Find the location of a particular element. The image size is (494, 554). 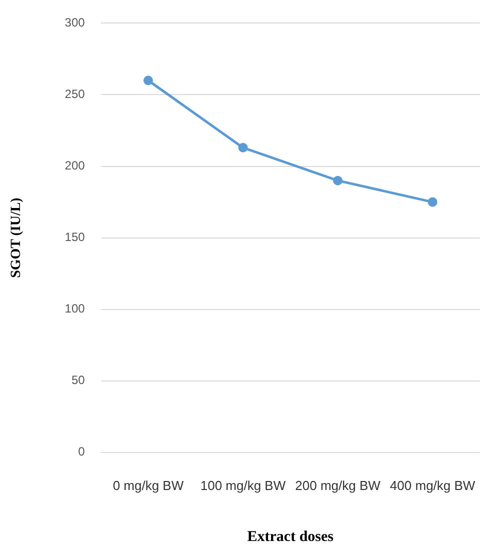

x-axis-title: Extract doses is located at coordinates (290, 536).